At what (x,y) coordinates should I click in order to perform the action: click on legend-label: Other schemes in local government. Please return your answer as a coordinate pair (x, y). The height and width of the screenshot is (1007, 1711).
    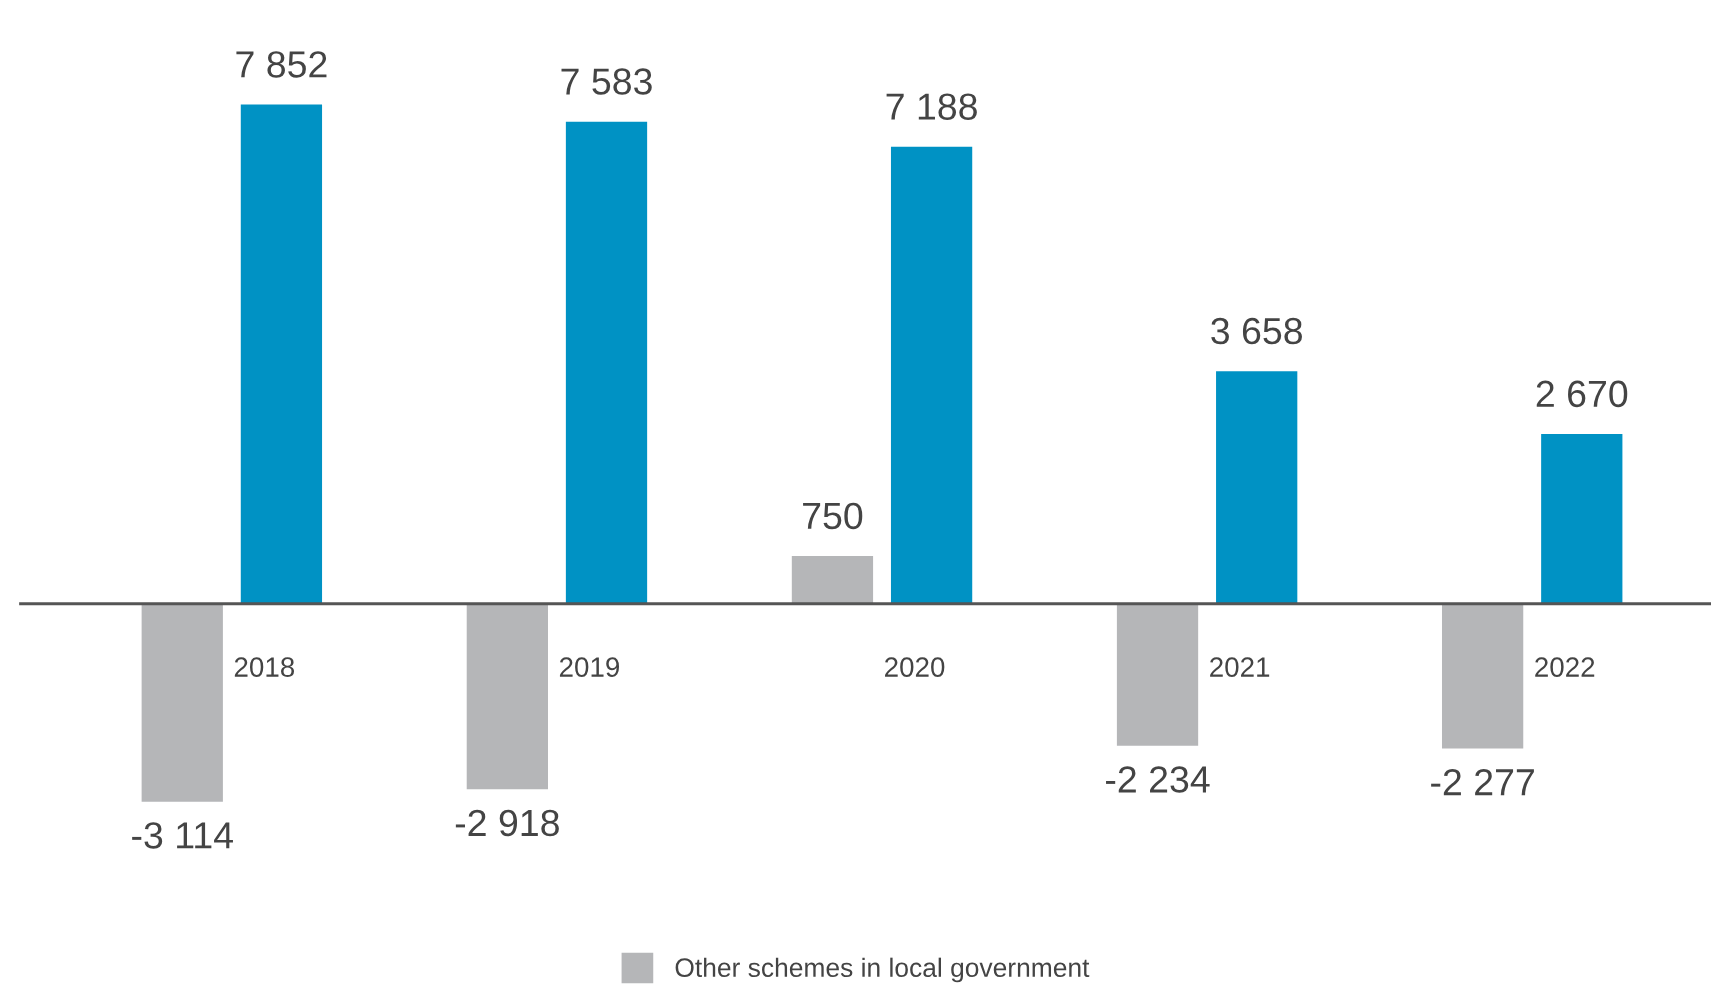
    Looking at the image, I should click on (882, 970).